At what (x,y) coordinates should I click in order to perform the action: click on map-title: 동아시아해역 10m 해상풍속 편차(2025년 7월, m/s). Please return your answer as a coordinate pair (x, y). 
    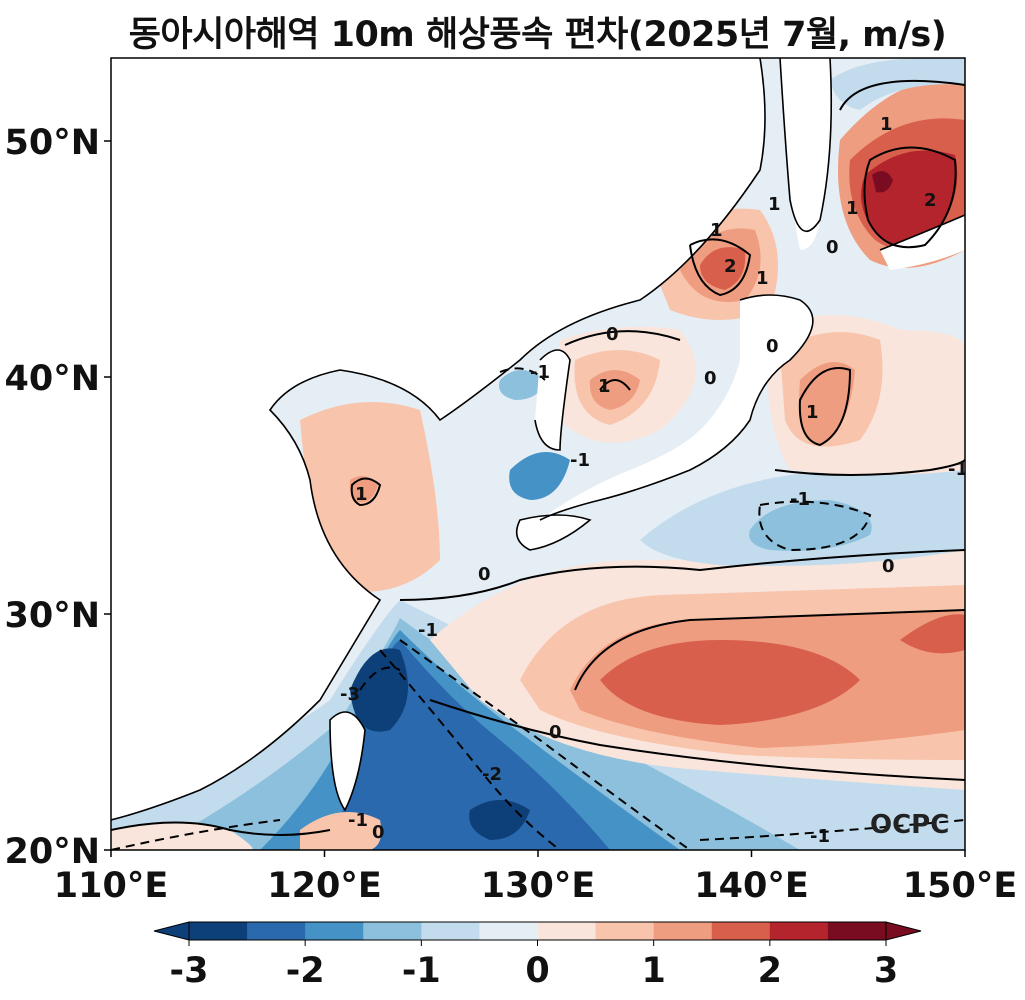
    Looking at the image, I should click on (537, 35).